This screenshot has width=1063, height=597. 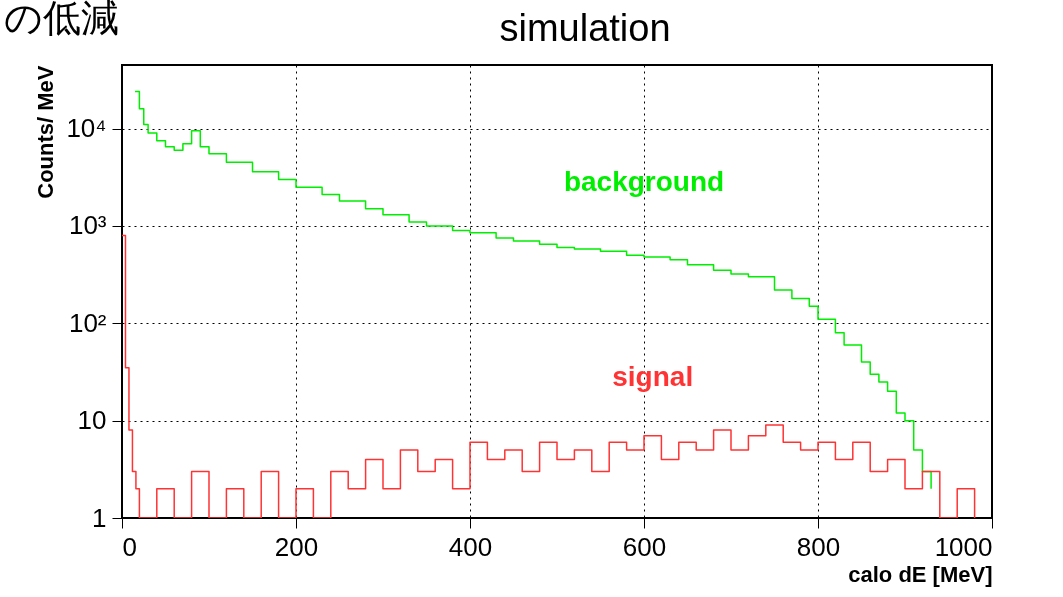 What do you see at coordinates (46, 132) in the screenshot?
I see `y-axis-title: Counts/ MeV` at bounding box center [46, 132].